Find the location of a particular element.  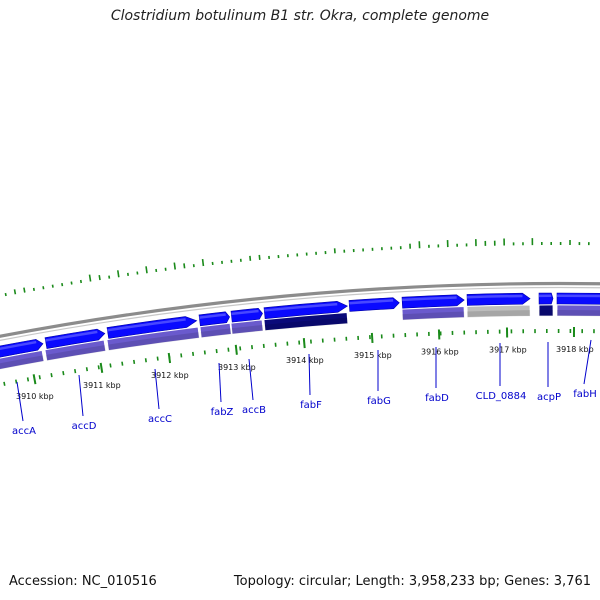

backbone-outer-line is located at coordinates (300, 309).